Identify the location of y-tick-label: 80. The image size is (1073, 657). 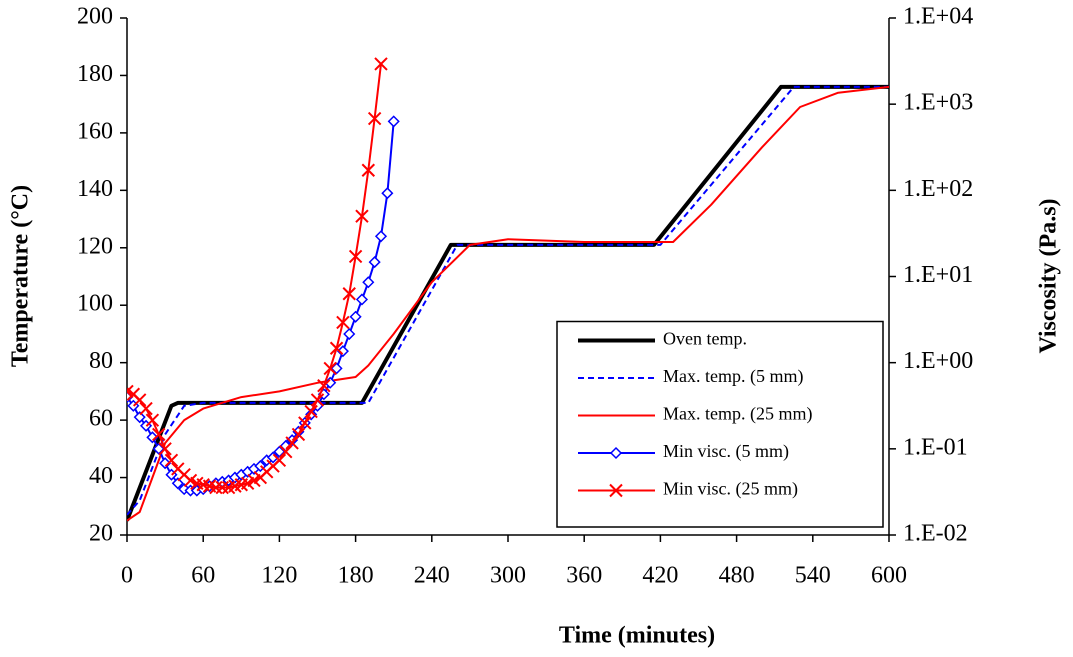
(101, 361).